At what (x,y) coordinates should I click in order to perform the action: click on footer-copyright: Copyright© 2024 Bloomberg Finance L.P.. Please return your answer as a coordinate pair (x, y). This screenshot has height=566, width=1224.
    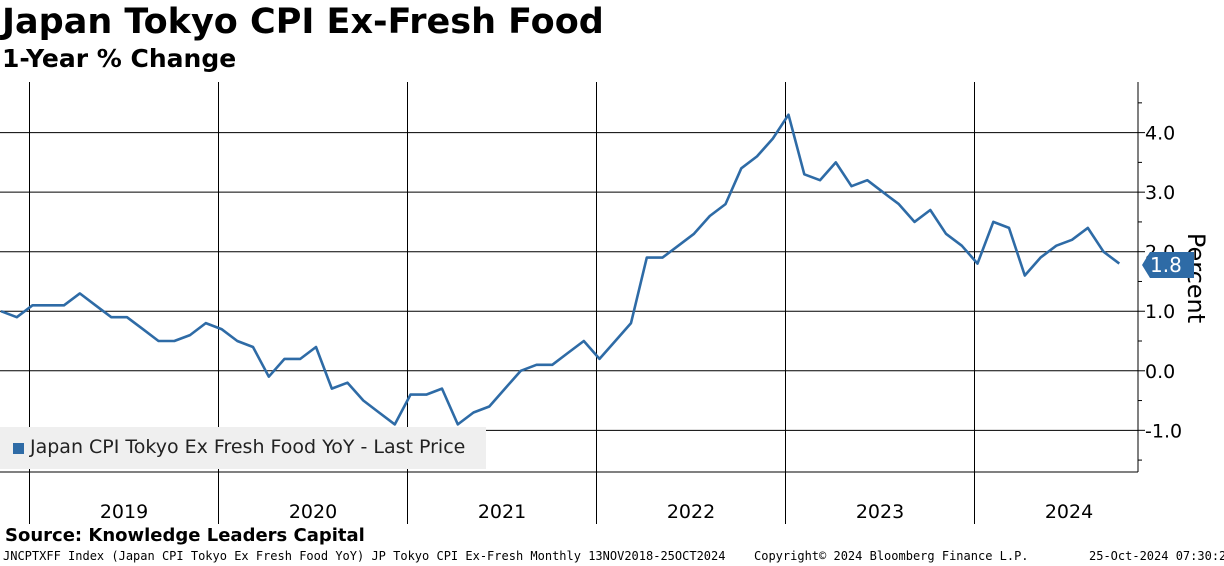
    Looking at the image, I should click on (891, 556).